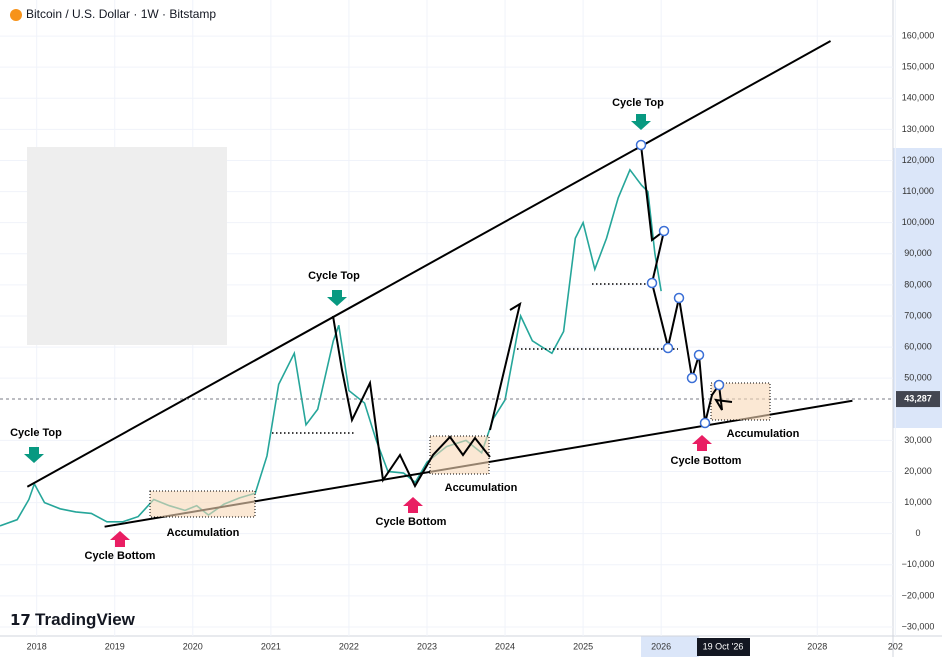 The height and width of the screenshot is (657, 942). I want to click on y-tick-label: 160,000, so click(918, 35).